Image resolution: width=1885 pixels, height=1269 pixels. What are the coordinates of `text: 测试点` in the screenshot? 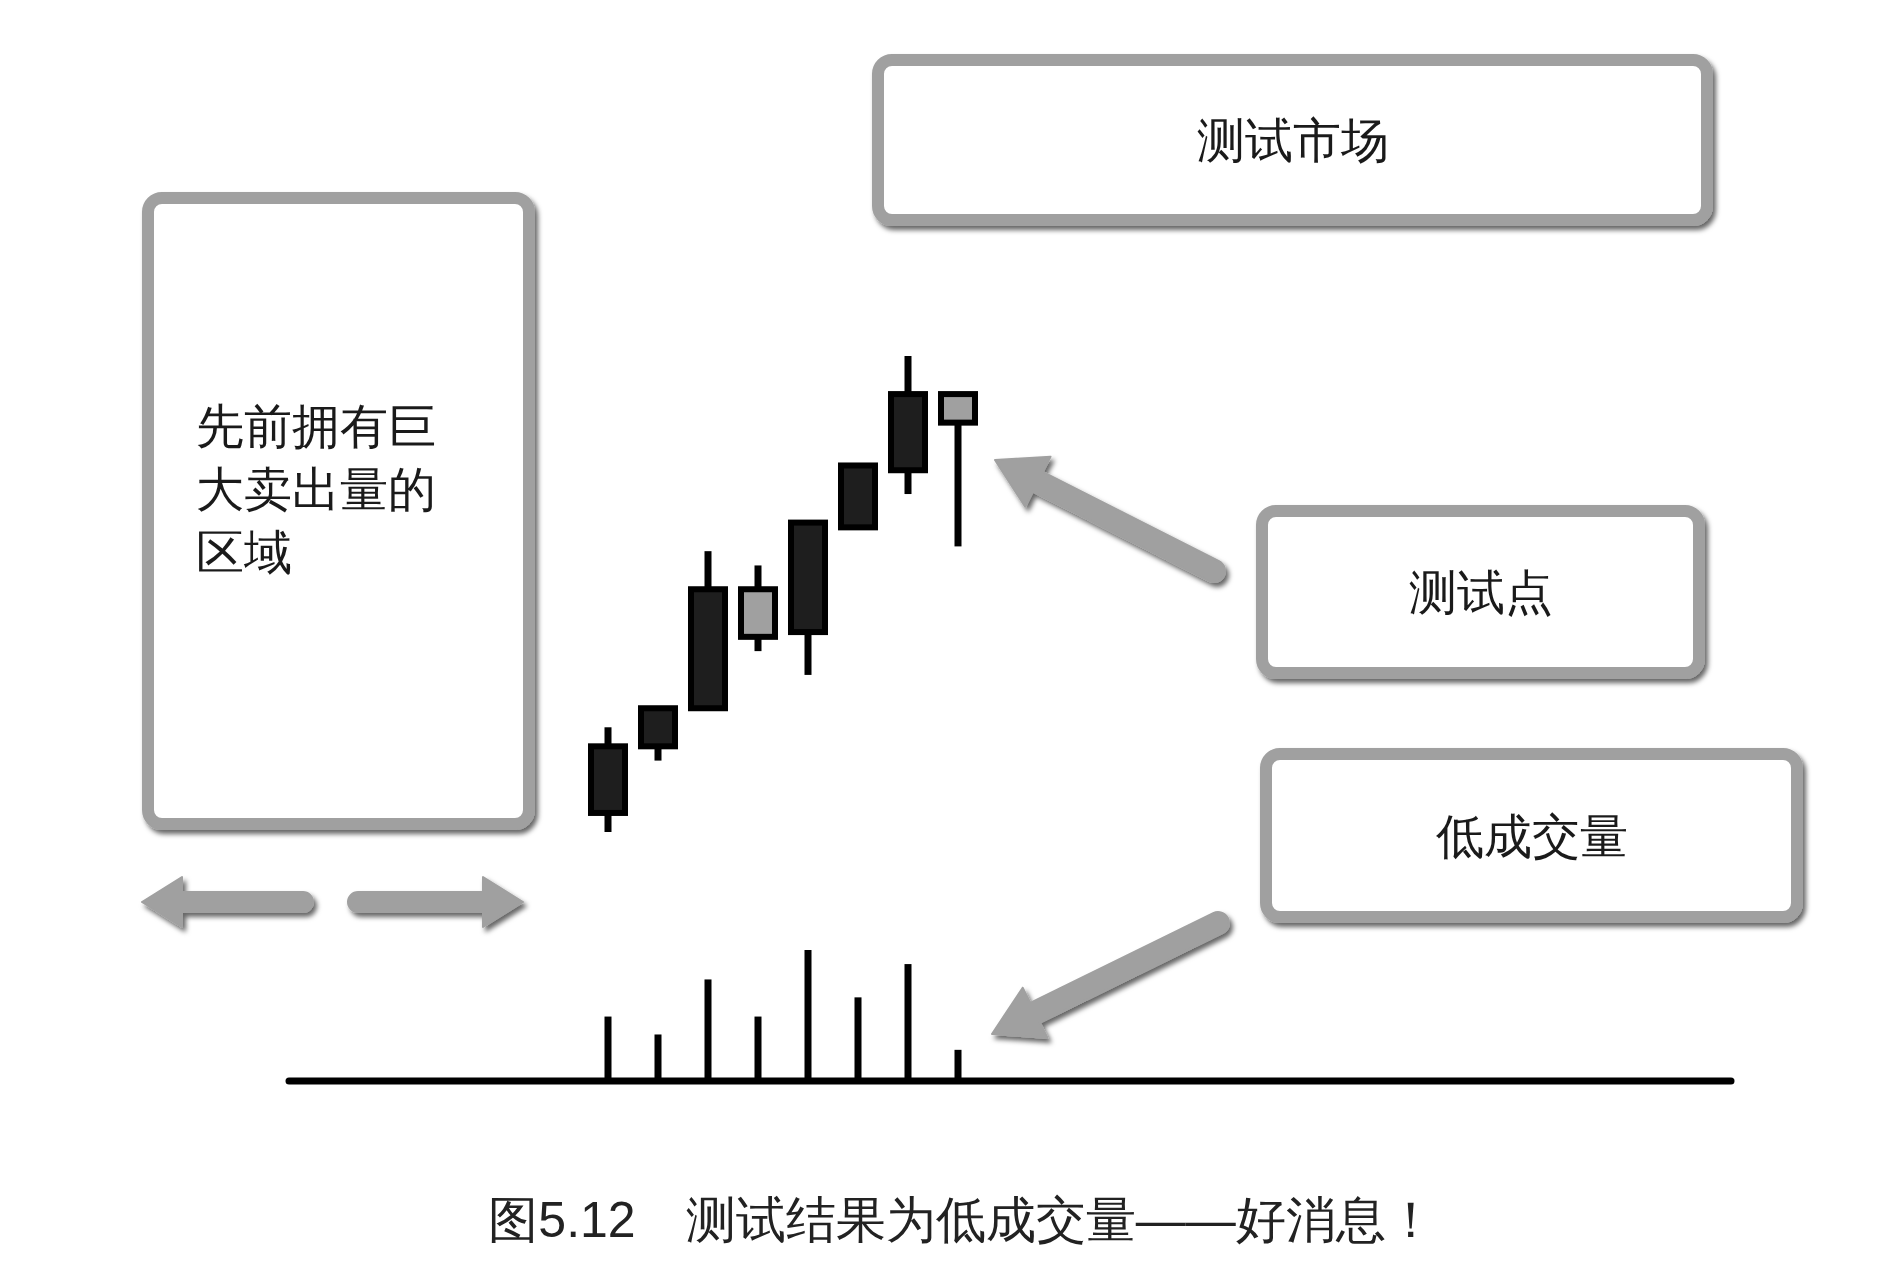 It's located at (1480, 592).